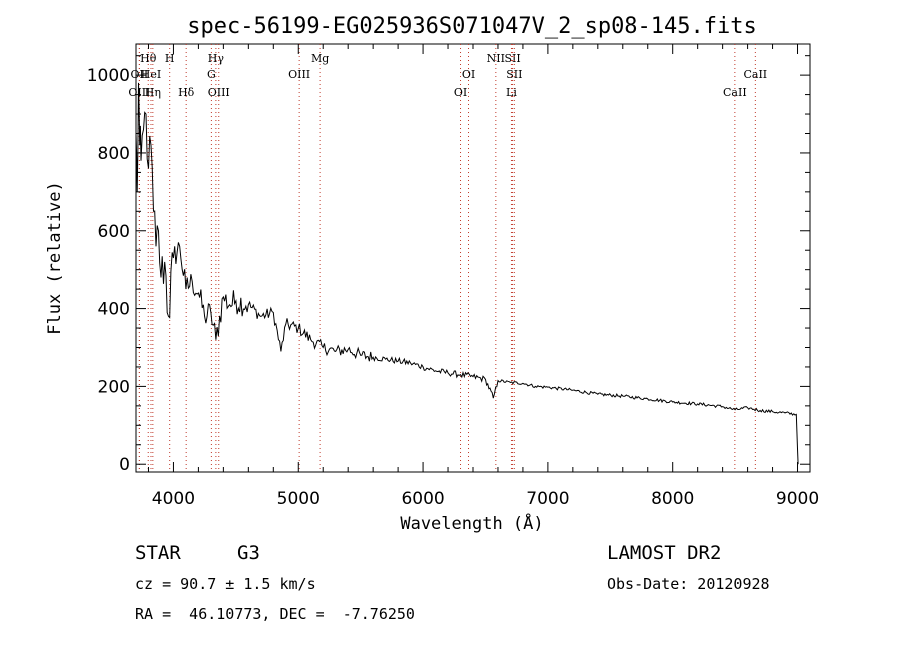  I want to click on x-tick-label-5: 9000, so click(797, 499).